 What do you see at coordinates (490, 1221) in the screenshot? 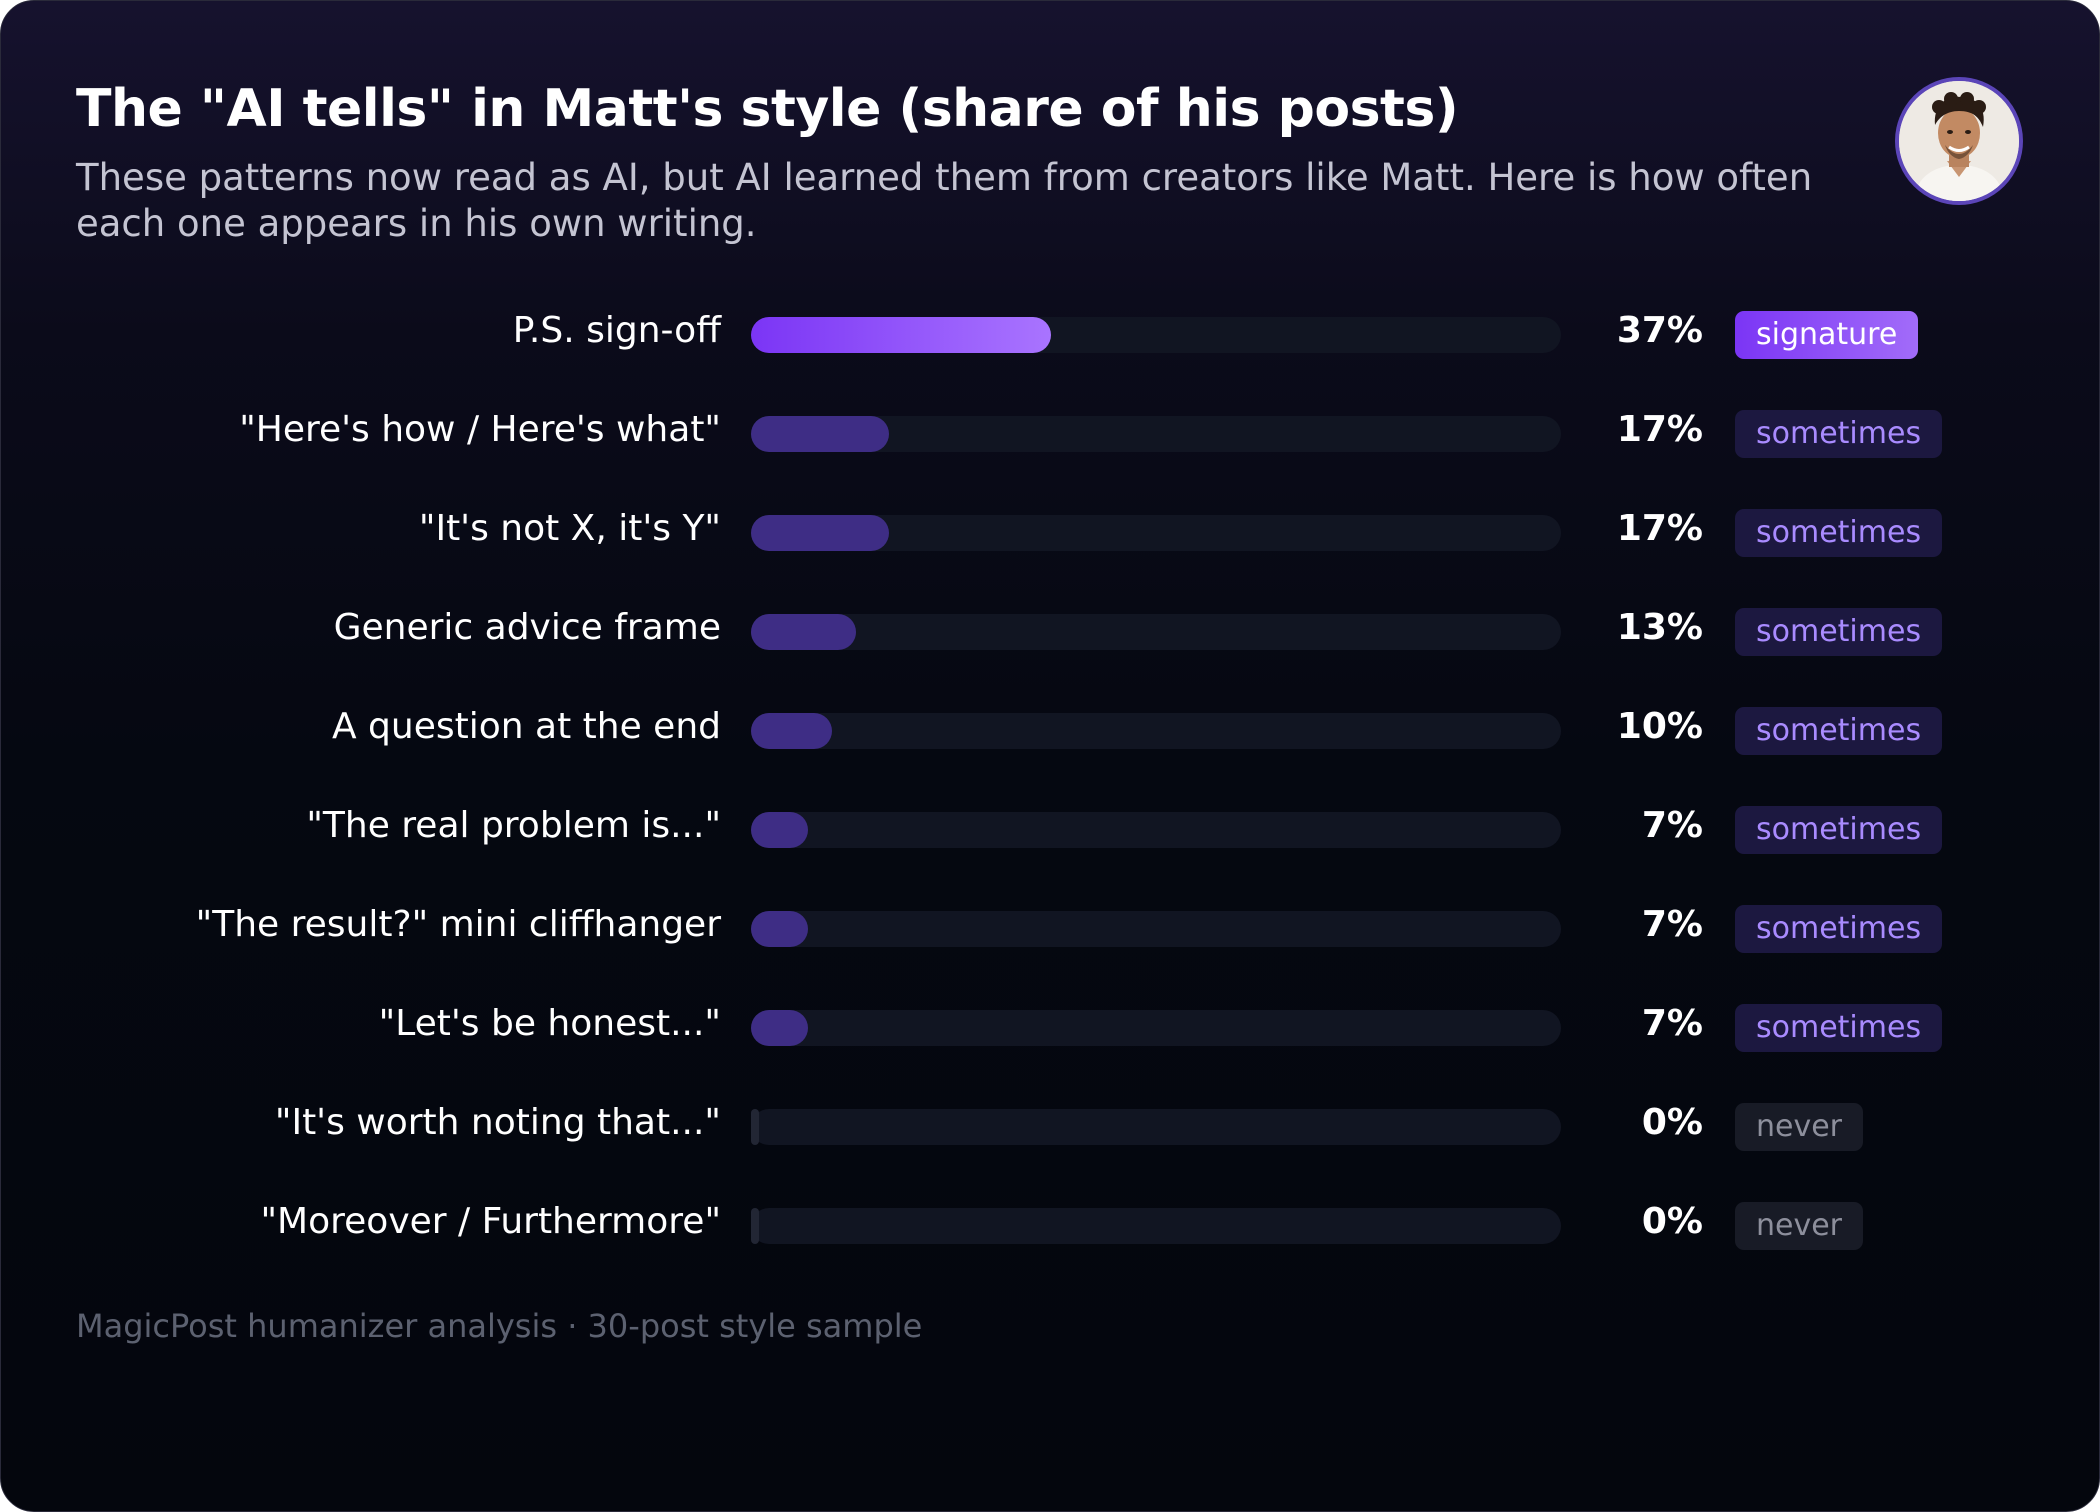
I see `bar-label: "Moreover / Furthermore"` at bounding box center [490, 1221].